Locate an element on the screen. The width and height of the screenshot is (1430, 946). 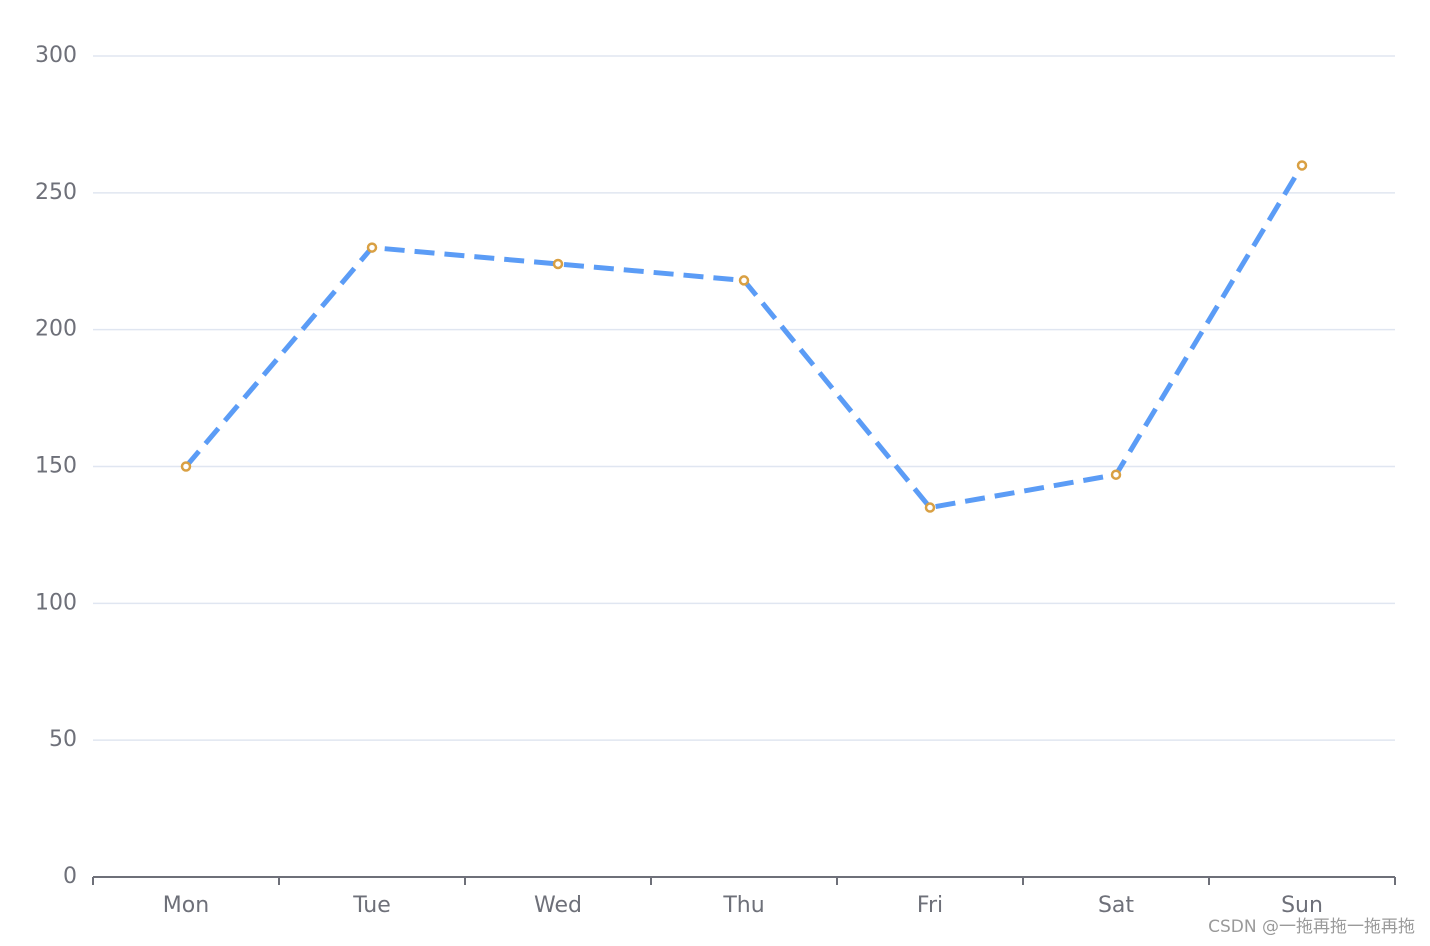
y-tick-label: 0 is located at coordinates (70, 876).